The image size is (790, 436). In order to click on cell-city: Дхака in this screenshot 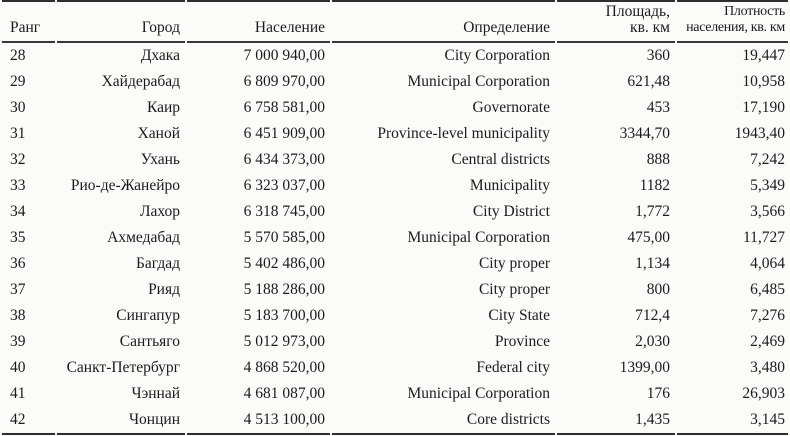, I will do `click(160, 55)`.